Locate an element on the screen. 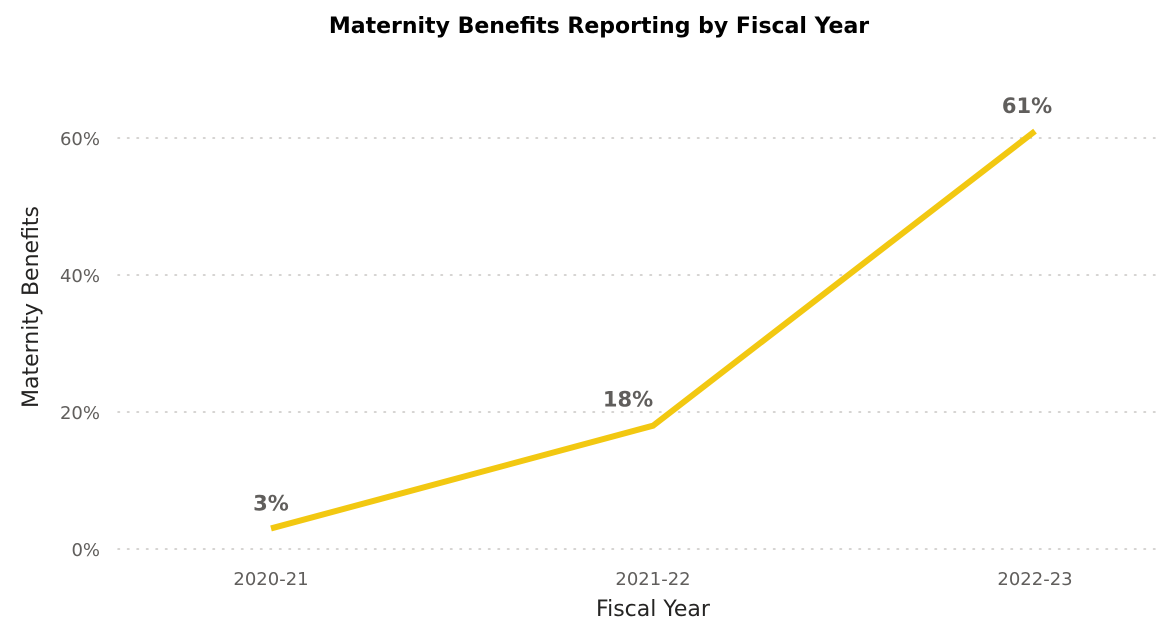 This screenshot has width=1170, height=631. y-axis-ticks: 0% 20% 40% 60% is located at coordinates (80, 345).